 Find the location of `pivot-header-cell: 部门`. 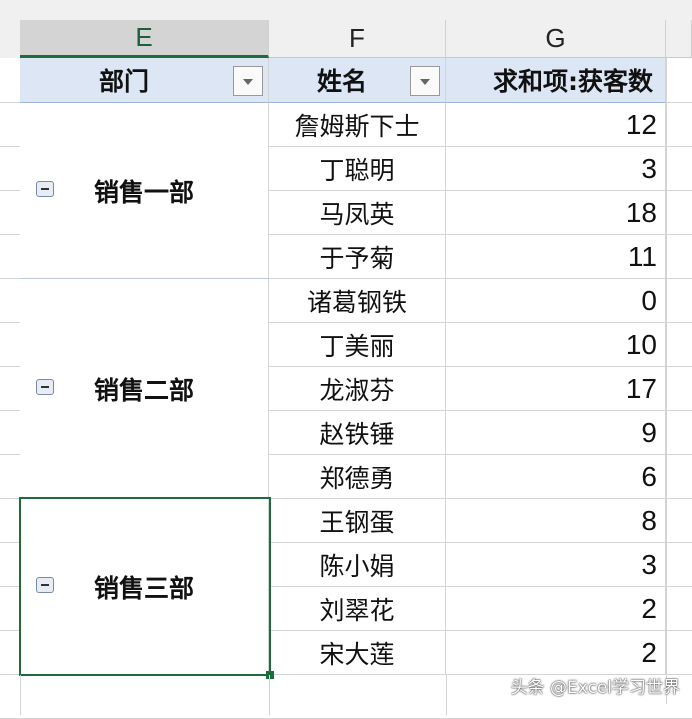

pivot-header-cell: 部门 is located at coordinates (144, 80).